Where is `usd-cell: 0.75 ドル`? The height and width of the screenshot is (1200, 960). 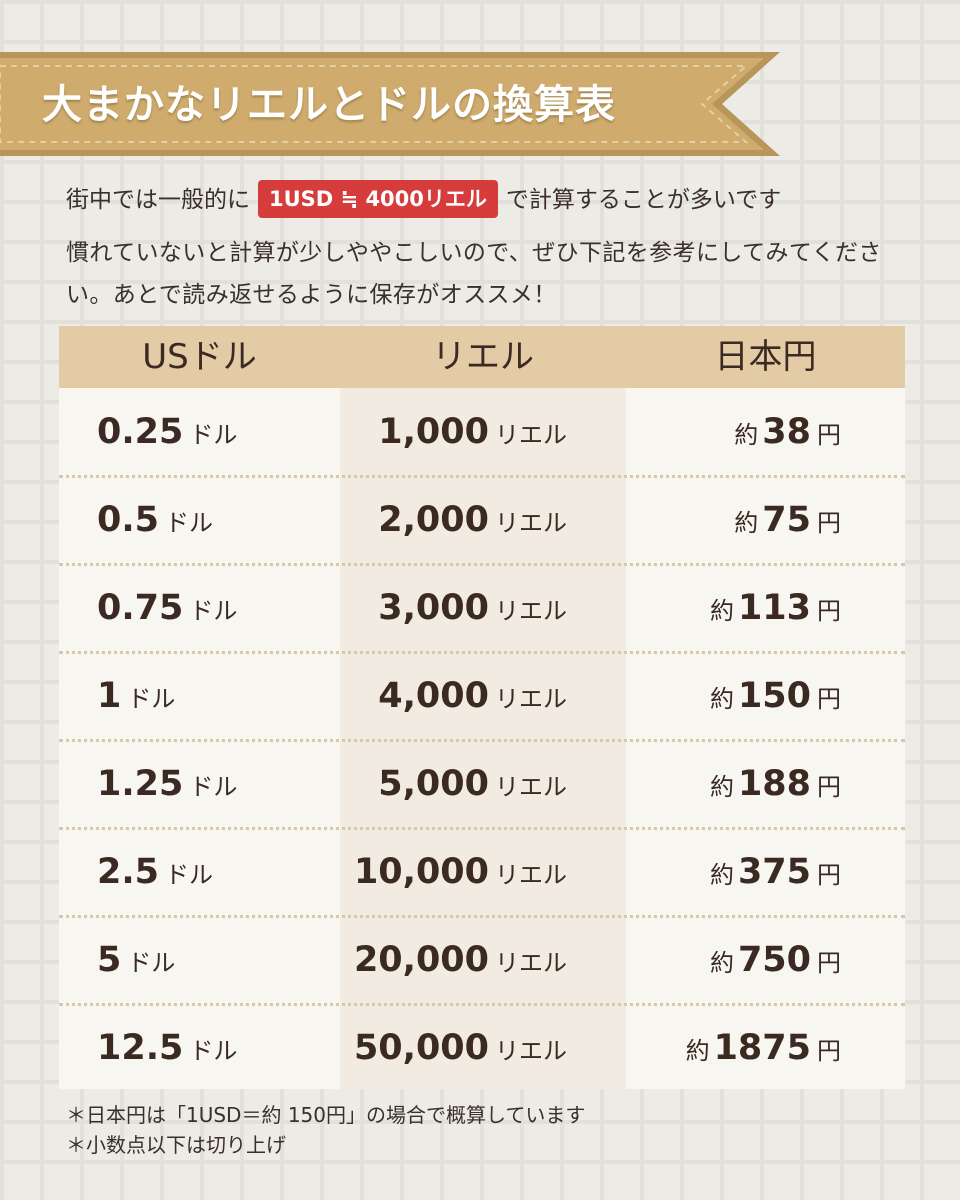
usd-cell: 0.75 ドル is located at coordinates (167, 608).